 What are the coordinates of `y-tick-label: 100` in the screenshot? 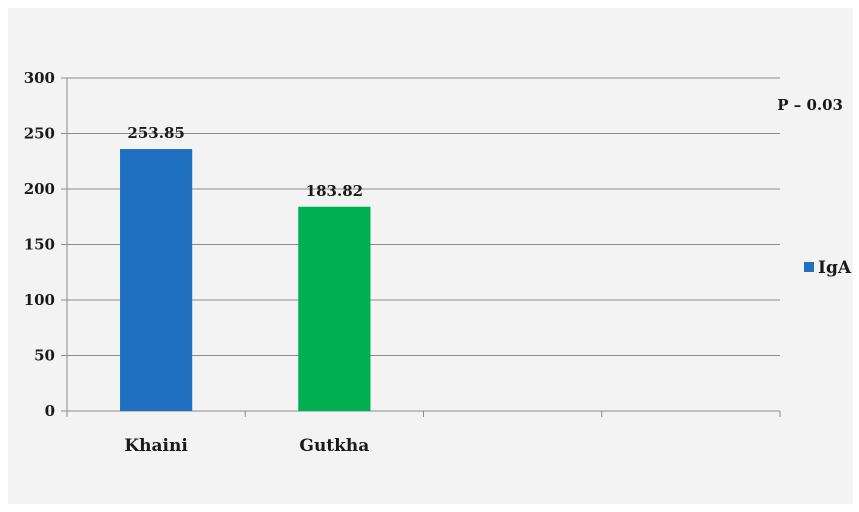 It's located at (39, 300).